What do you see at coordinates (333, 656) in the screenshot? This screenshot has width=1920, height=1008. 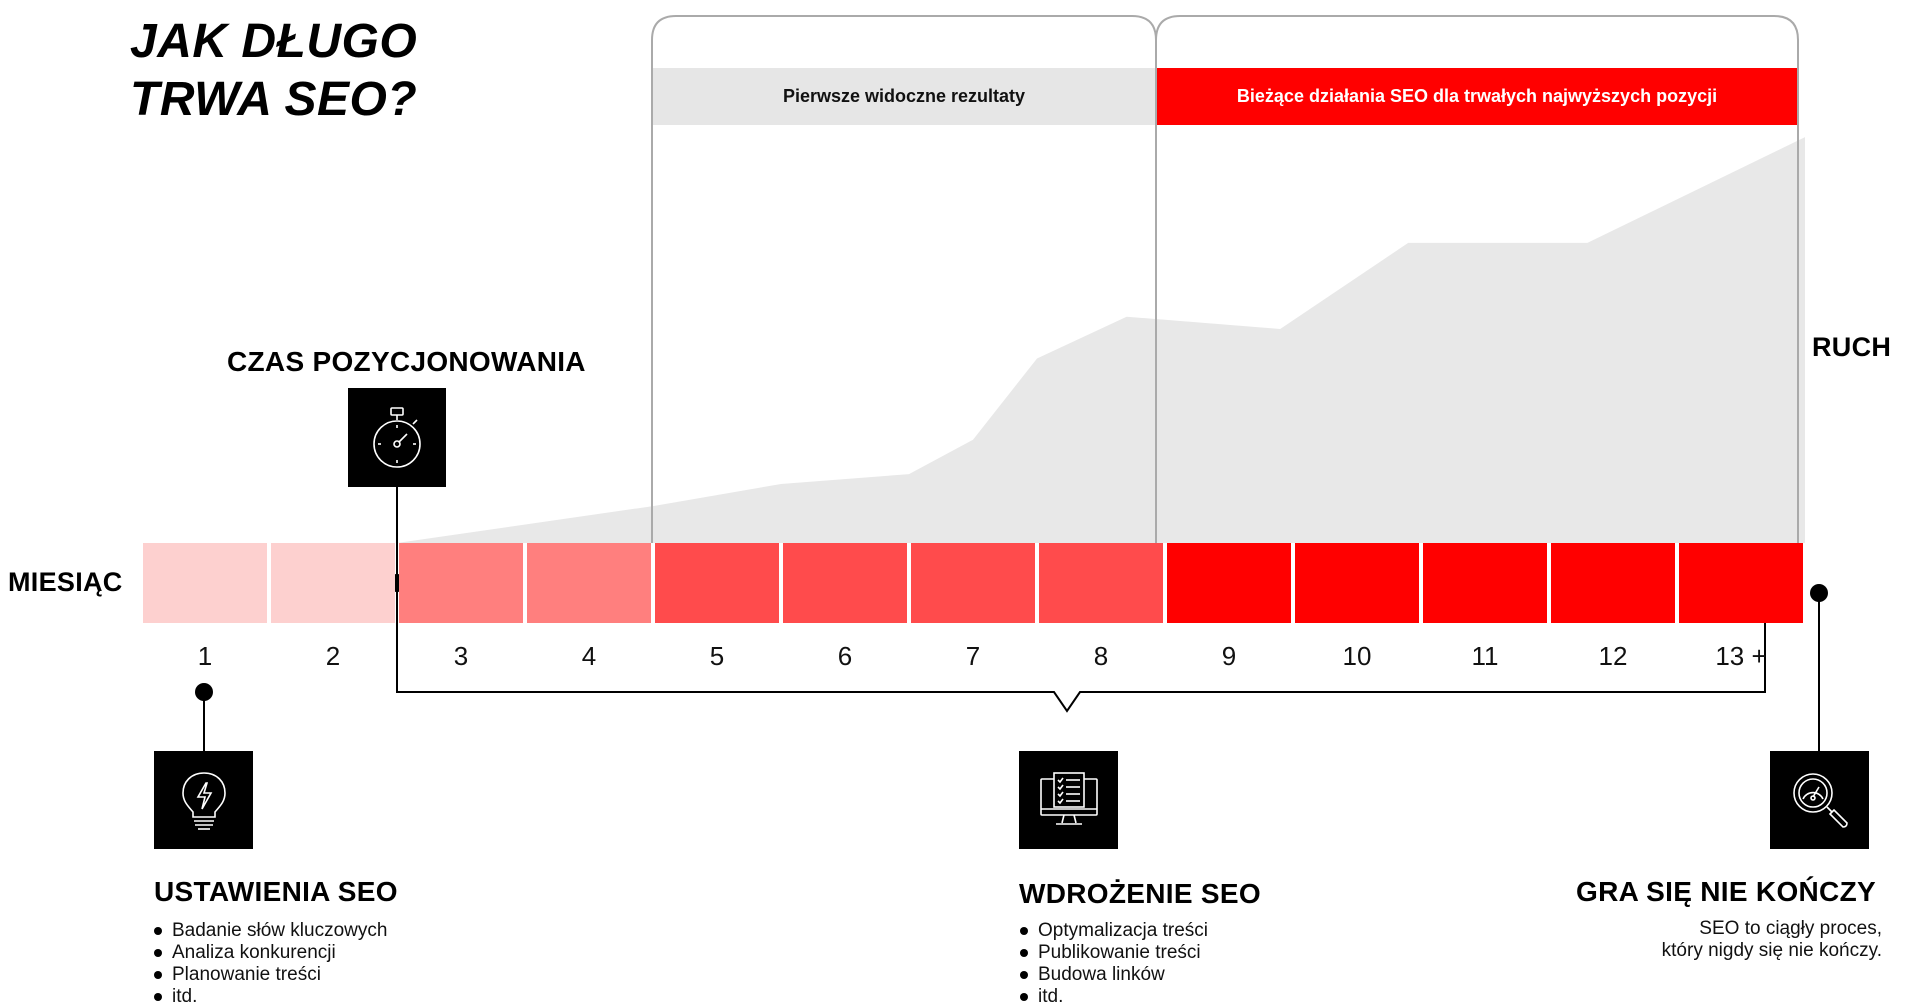 I see `month-number: 2` at bounding box center [333, 656].